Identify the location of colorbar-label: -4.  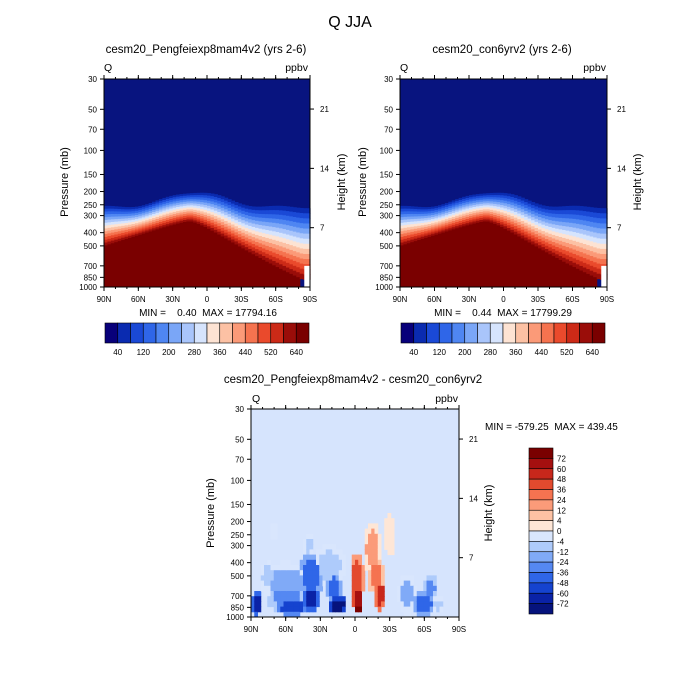
(561, 541).